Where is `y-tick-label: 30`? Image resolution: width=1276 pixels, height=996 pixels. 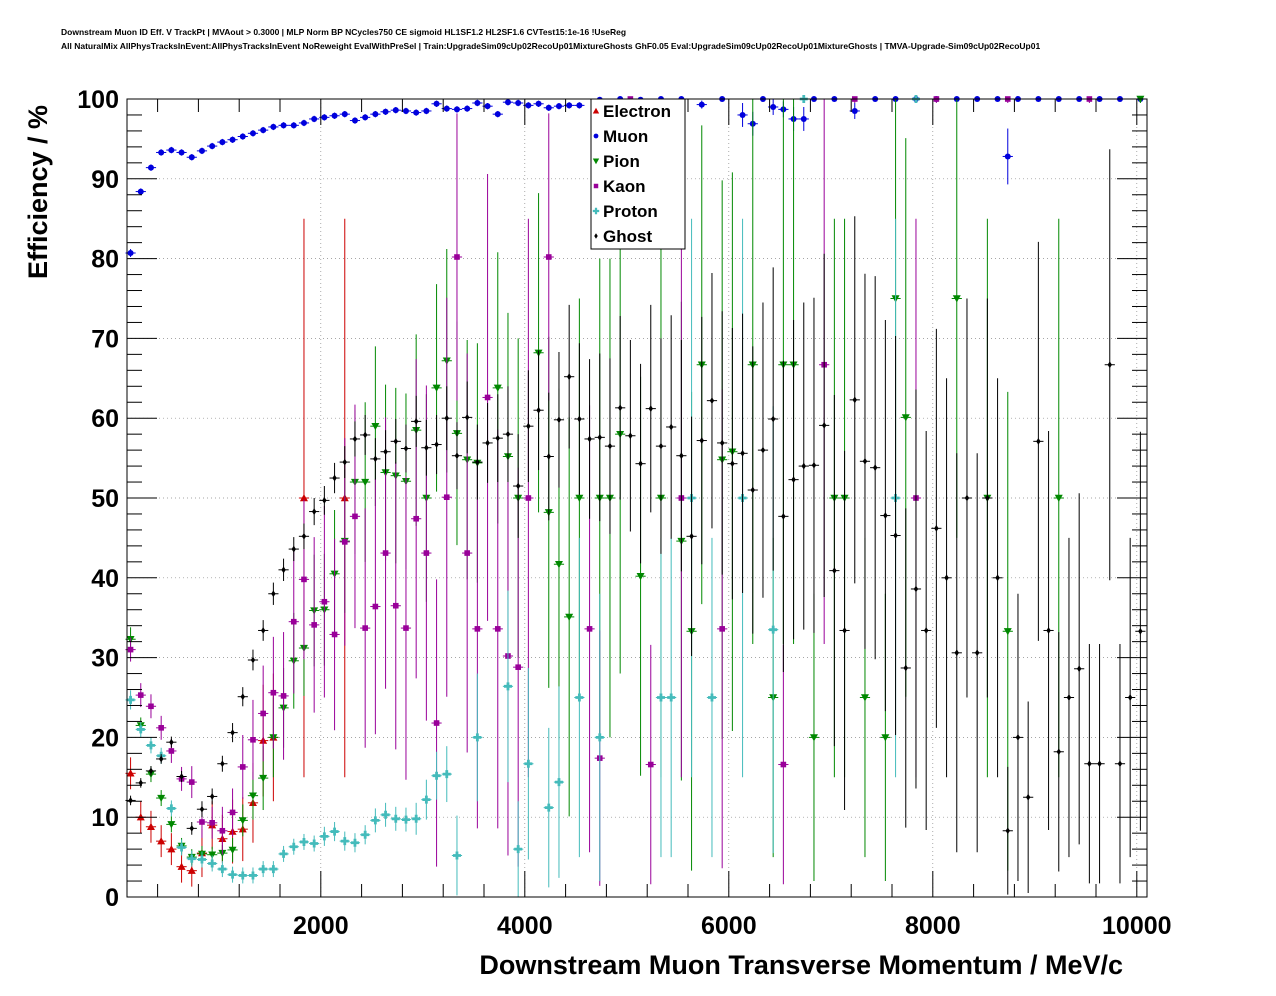
y-tick-label: 30 is located at coordinates (105, 659).